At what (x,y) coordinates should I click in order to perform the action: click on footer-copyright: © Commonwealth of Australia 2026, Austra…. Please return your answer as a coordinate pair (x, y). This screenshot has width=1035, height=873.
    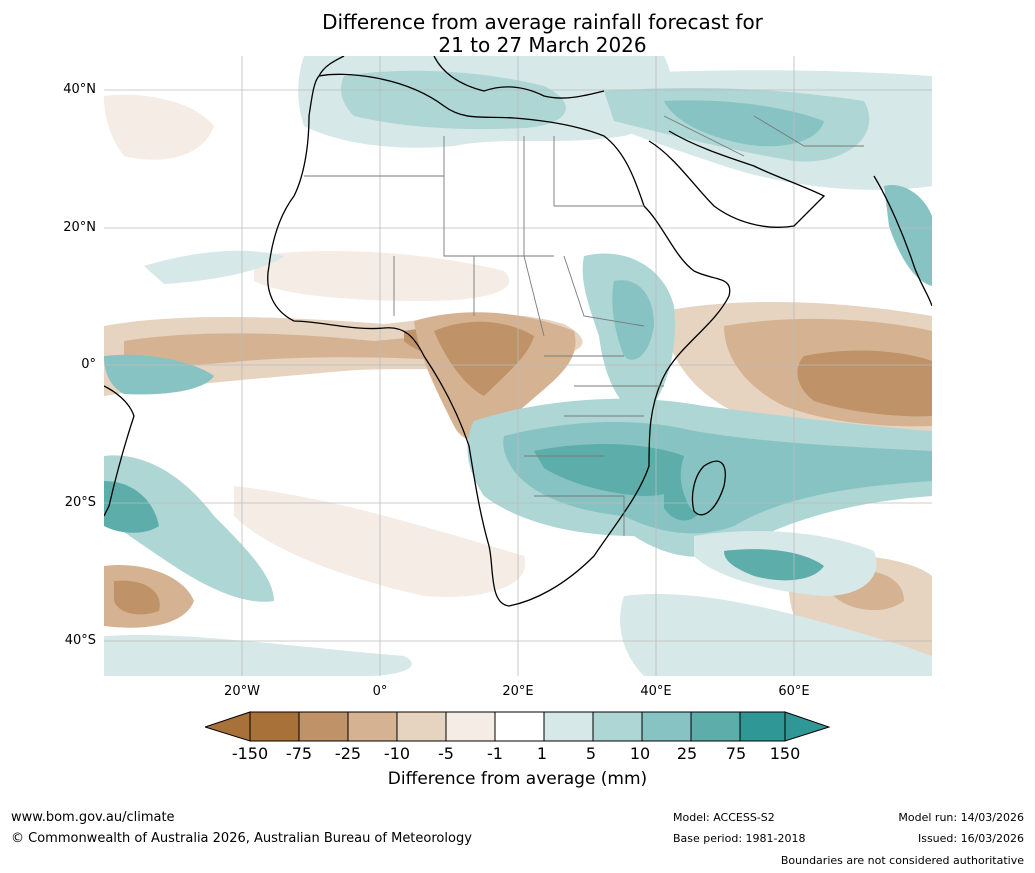
    Looking at the image, I should click on (241, 838).